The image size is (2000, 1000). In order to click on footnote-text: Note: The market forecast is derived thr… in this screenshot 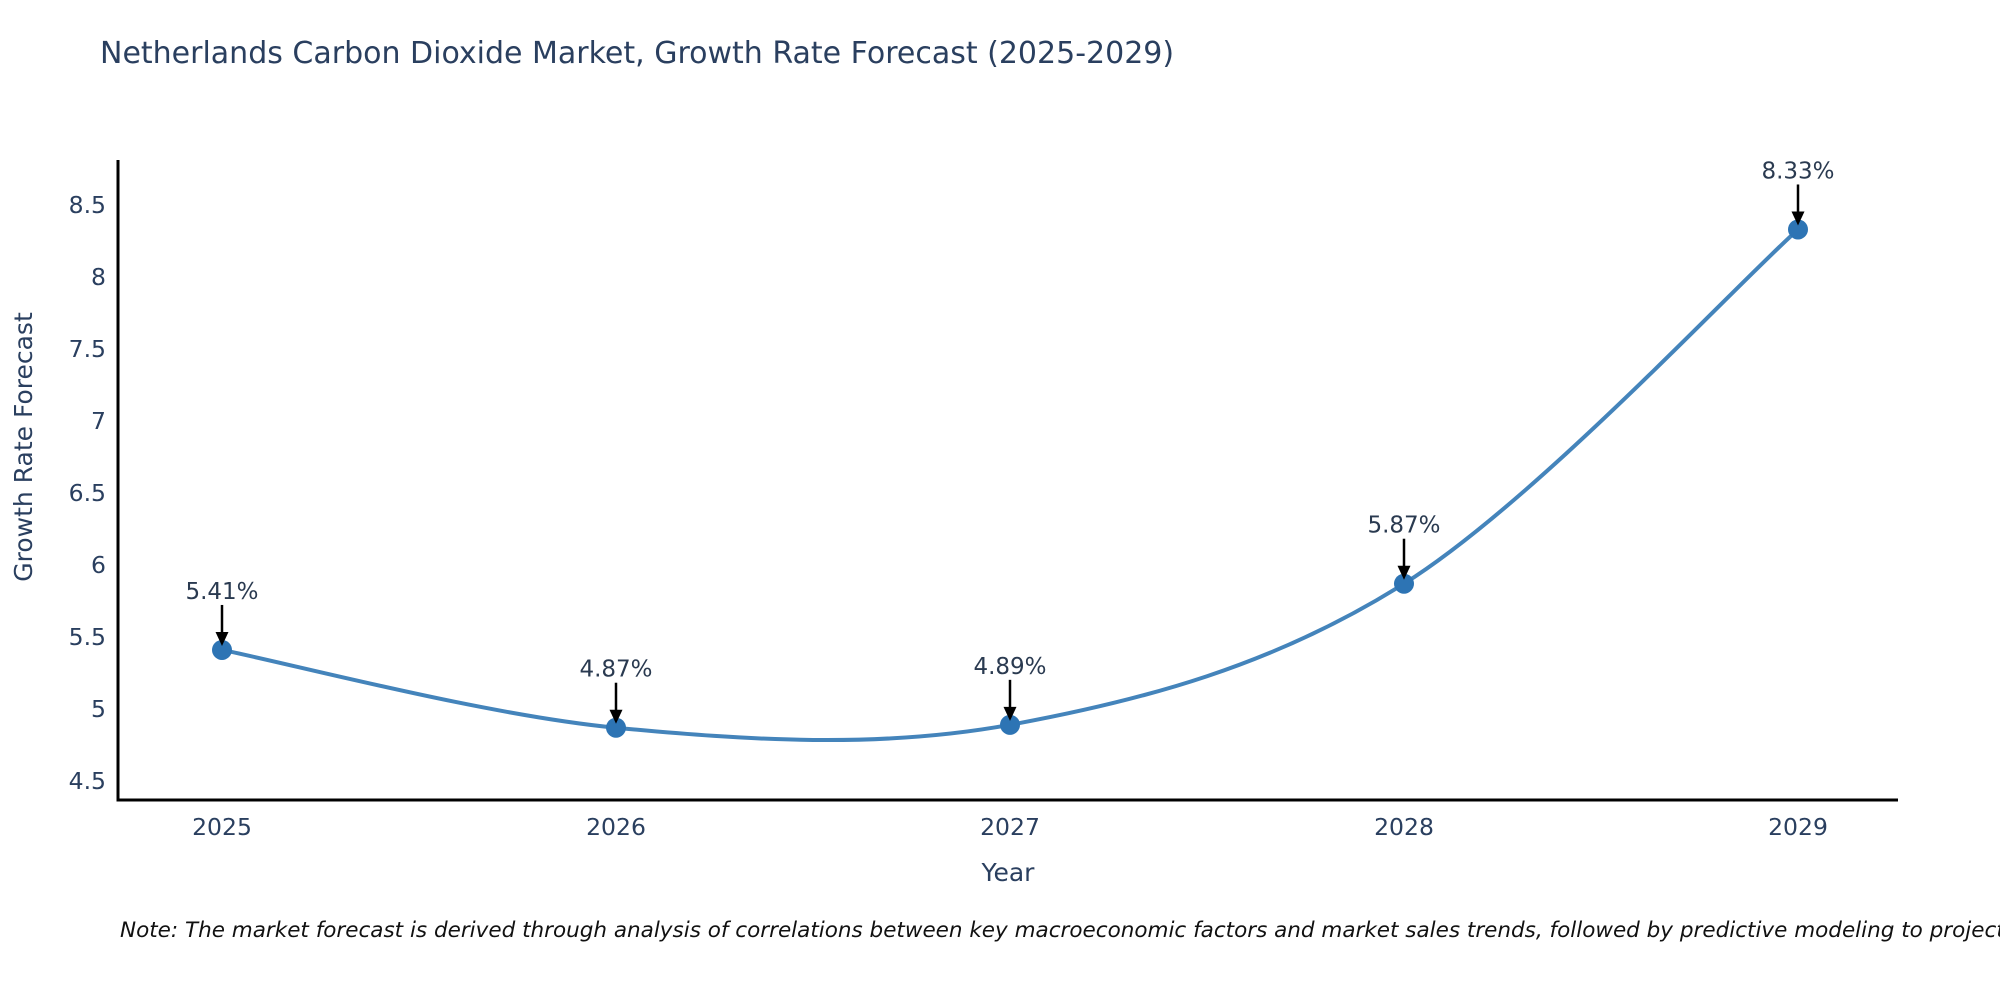, I will do `click(1060, 930)`.